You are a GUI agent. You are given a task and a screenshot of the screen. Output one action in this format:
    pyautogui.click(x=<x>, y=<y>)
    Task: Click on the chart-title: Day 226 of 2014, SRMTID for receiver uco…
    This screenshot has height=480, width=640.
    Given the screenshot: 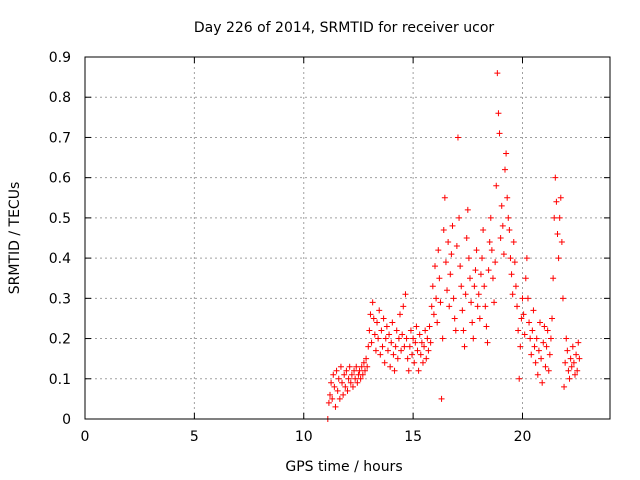 What is the action you would take?
    pyautogui.click(x=344, y=28)
    